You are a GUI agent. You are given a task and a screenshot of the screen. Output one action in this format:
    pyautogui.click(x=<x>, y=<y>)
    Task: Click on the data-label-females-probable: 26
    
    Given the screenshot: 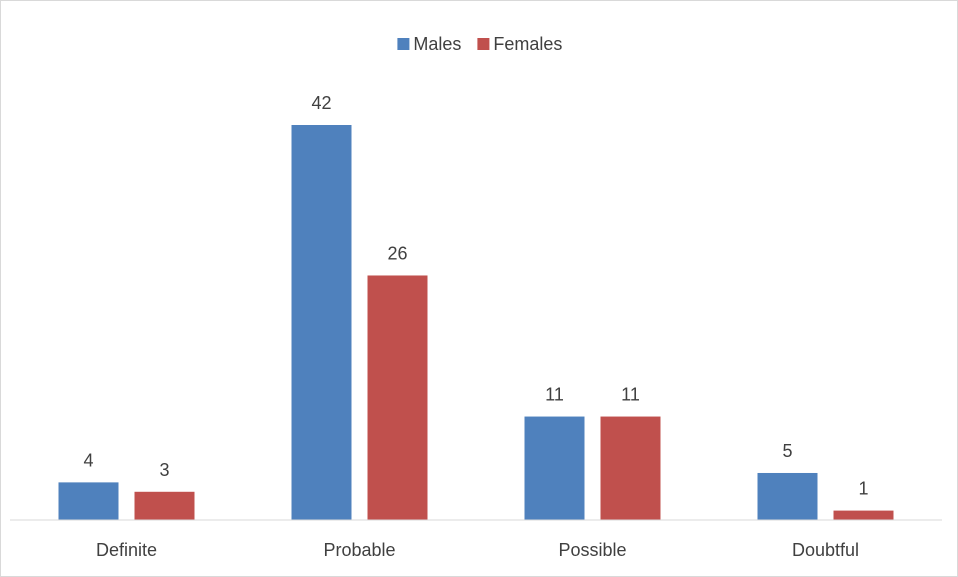 What is the action you would take?
    pyautogui.click(x=397, y=253)
    